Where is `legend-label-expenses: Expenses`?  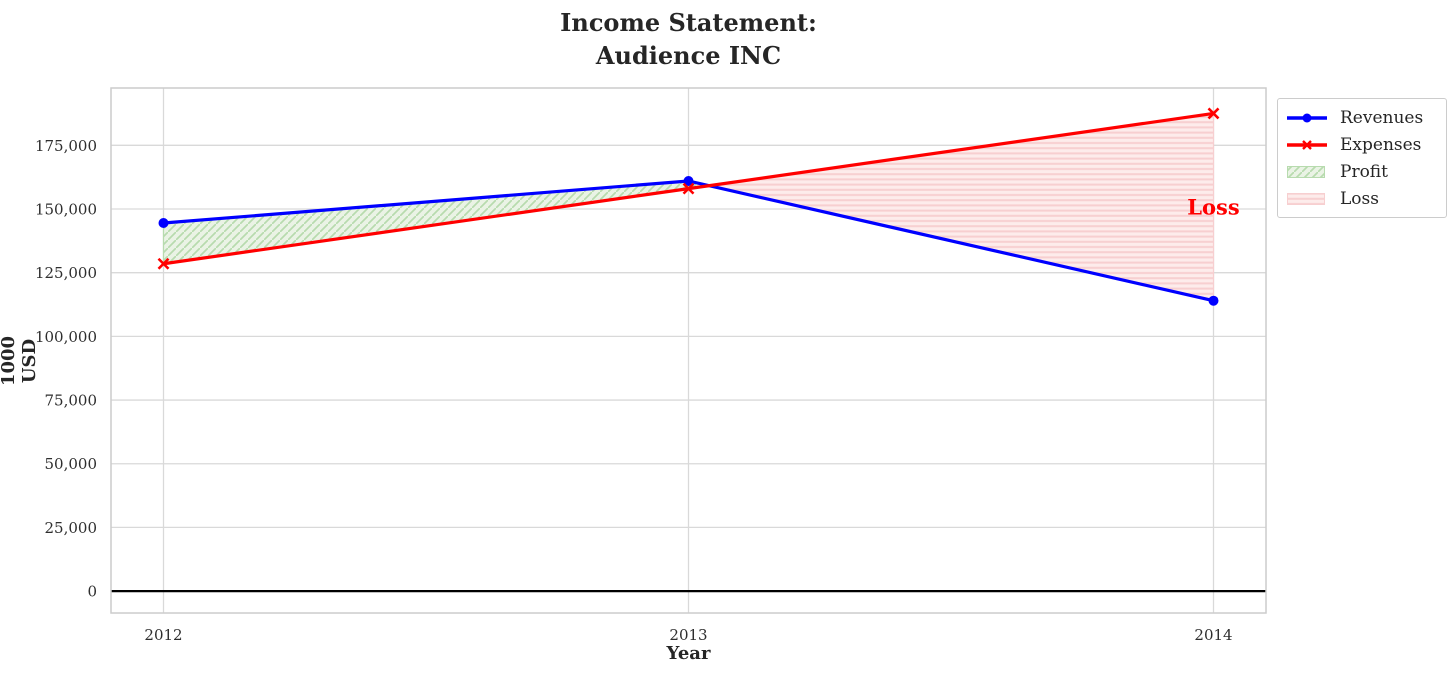 legend-label-expenses: Expenses is located at coordinates (1381, 144).